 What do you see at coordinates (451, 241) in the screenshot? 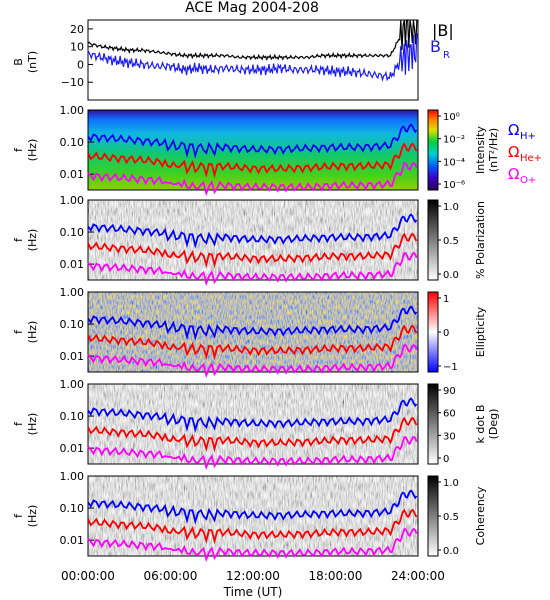
I see `polarization-colorbar-label: 0.5` at bounding box center [451, 241].